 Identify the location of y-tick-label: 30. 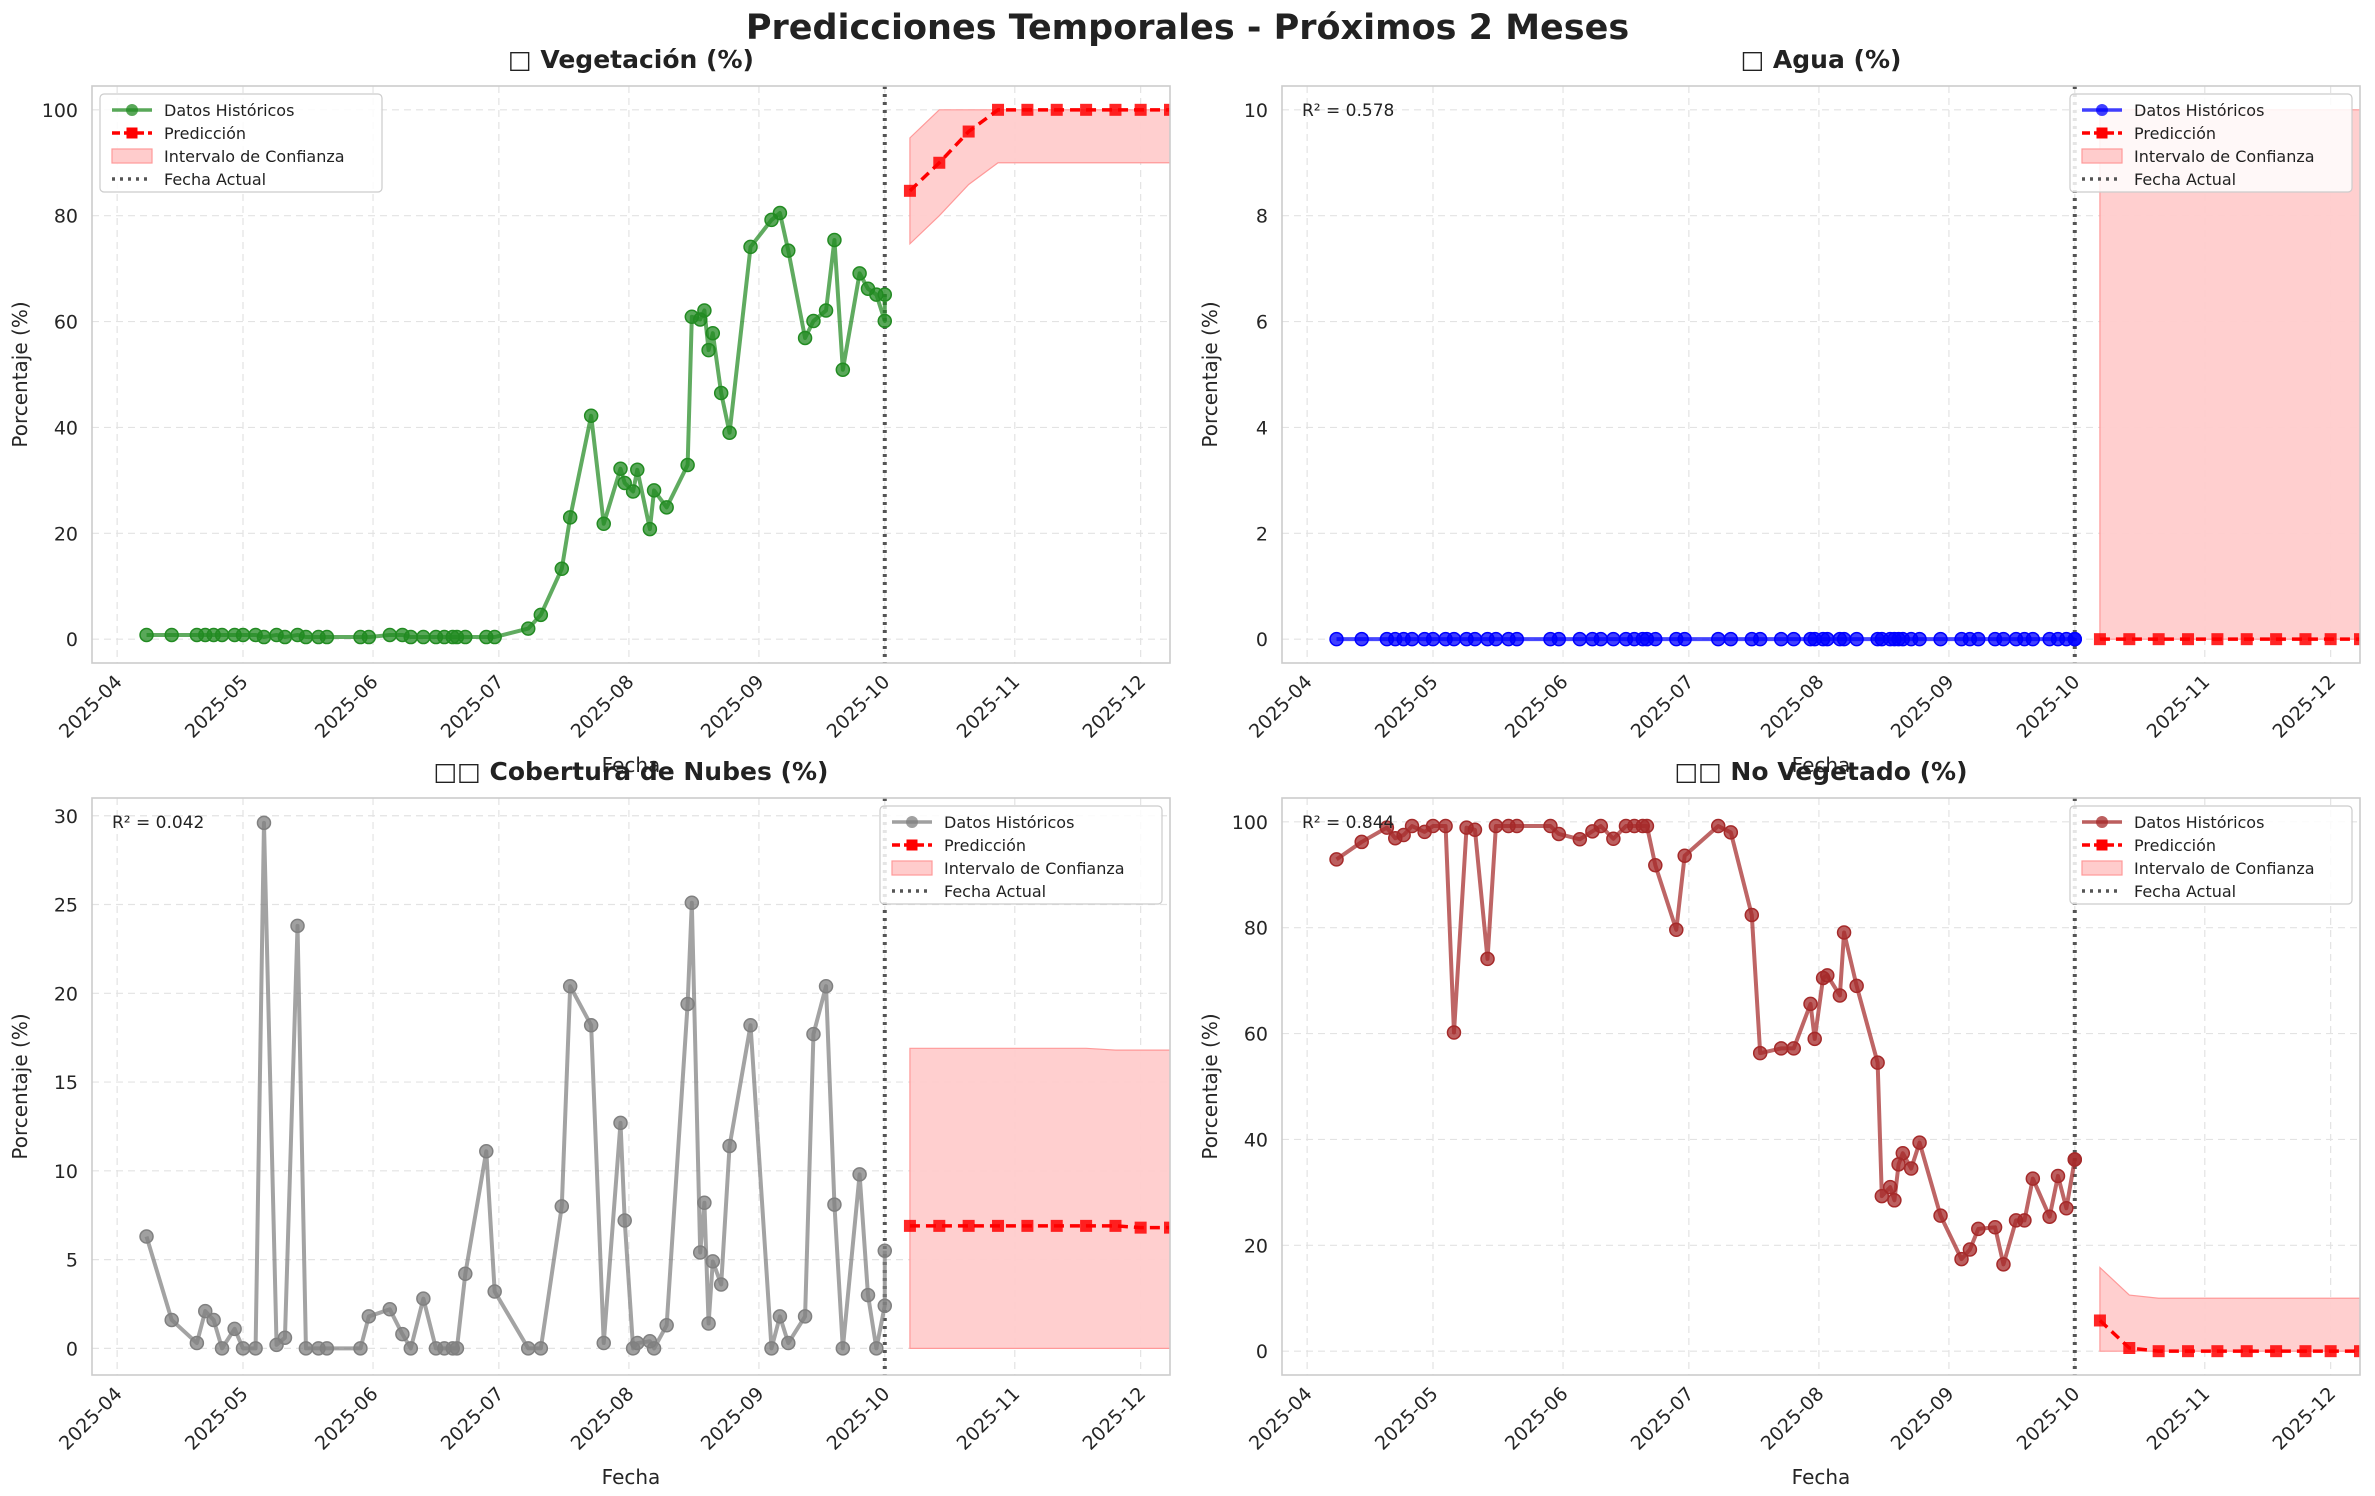
(66, 817).